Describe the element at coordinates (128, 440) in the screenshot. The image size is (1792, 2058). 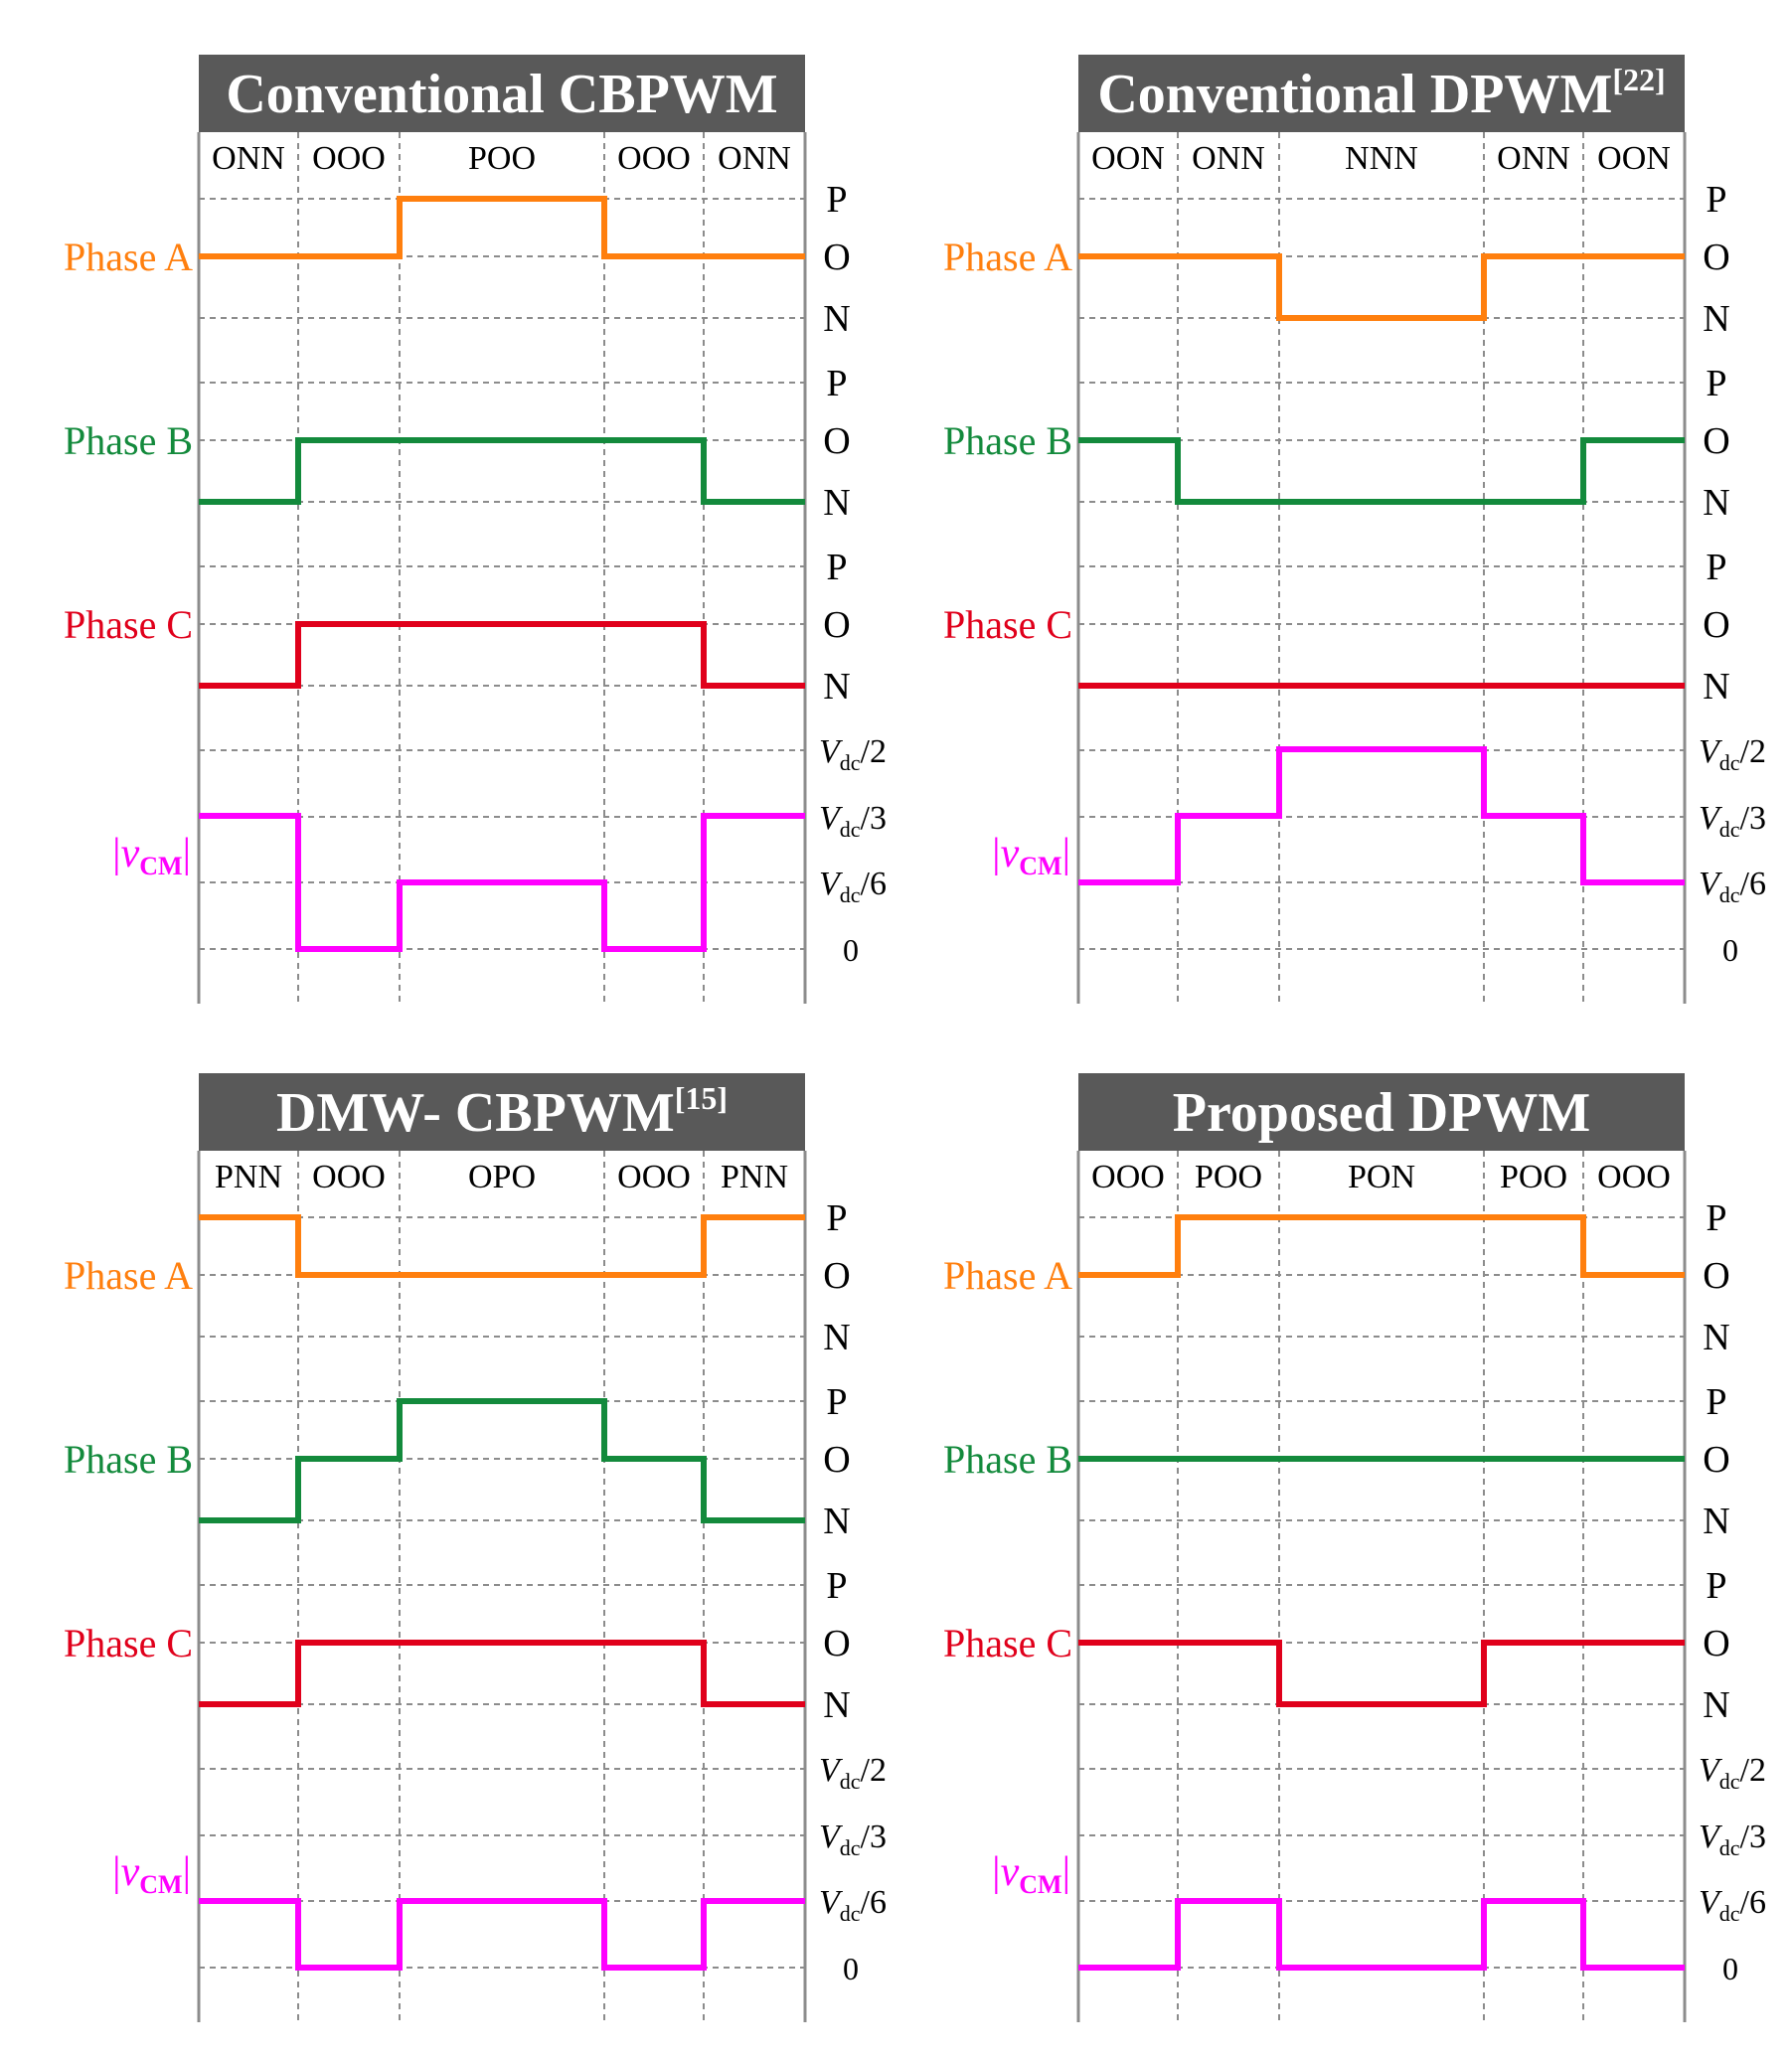
I see `phase-b-label: Phase B` at that location.